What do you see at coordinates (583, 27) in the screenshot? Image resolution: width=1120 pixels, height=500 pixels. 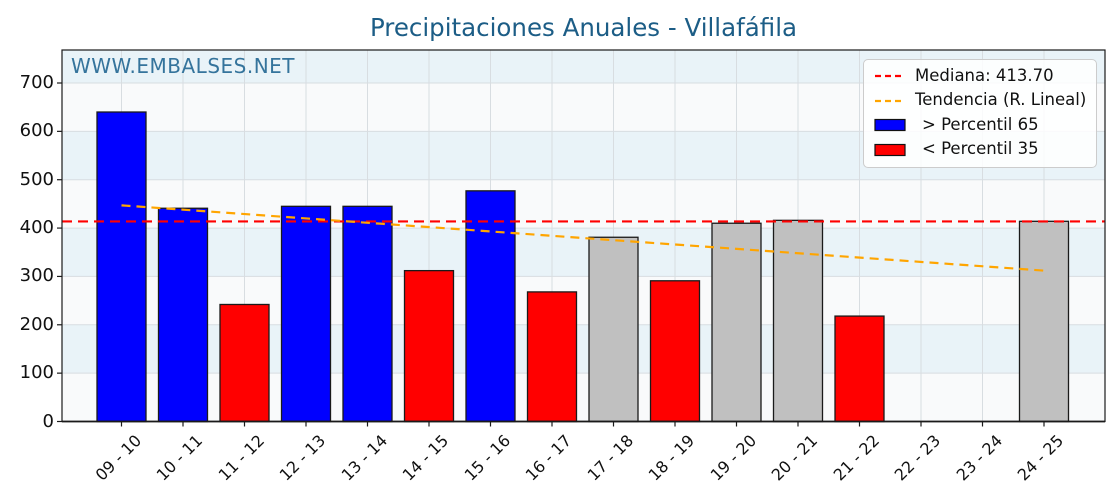 I see `chart-title: Precipitaciones Anuales - Villafáfila` at bounding box center [583, 27].